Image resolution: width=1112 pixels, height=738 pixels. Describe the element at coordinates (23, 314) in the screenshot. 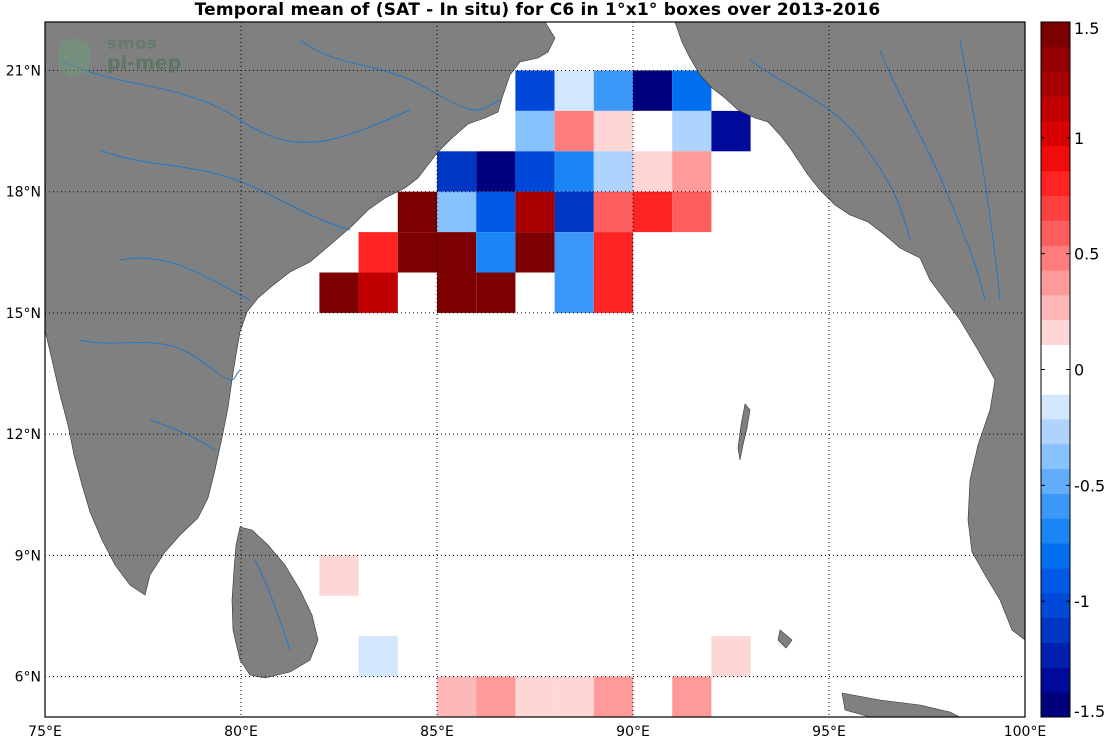

I see `lat-tick-label: 15°N` at that location.